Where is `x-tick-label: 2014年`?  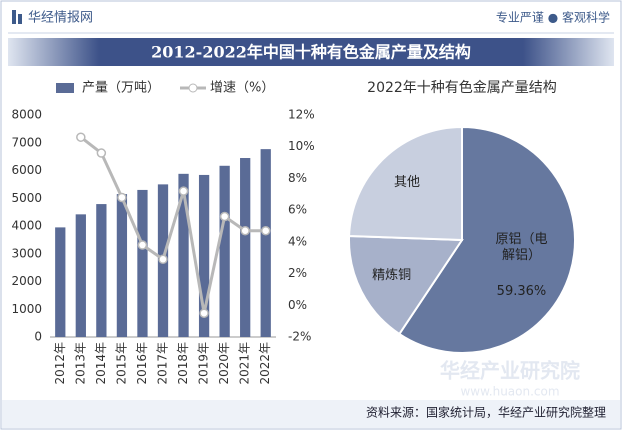
x-tick-label: 2014年 is located at coordinates (101, 363).